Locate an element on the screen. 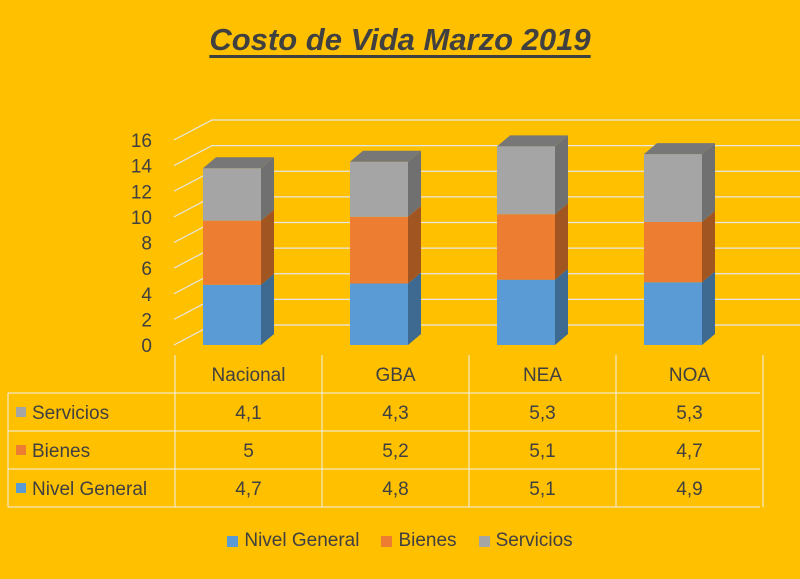  bar-nivel-general-nacional is located at coordinates (232, 314).